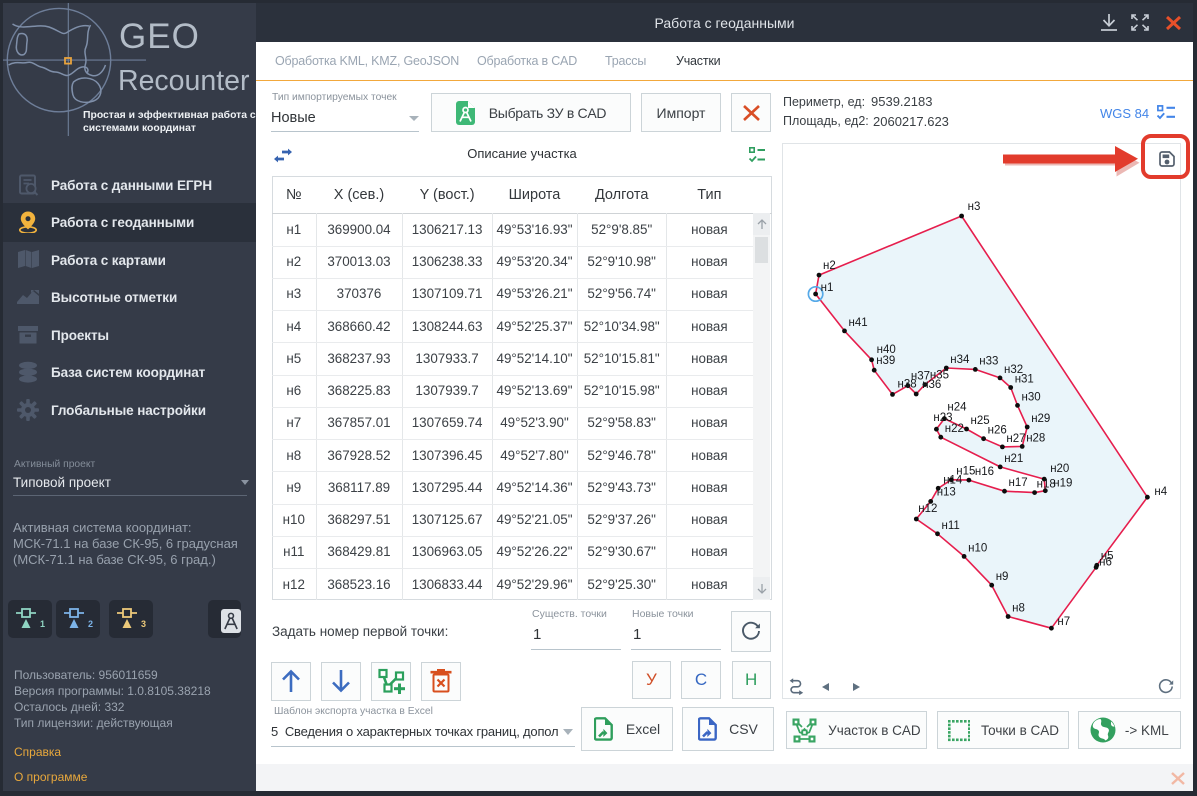 Image resolution: width=1197 pixels, height=796 pixels. I want to click on svg-text: н38, so click(906, 384).